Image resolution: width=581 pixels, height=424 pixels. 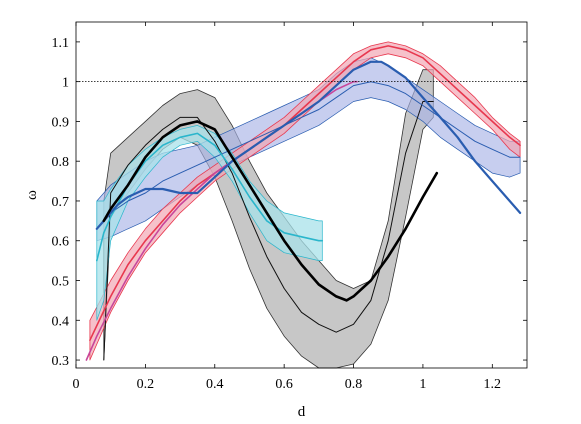 I want to click on x-axis-label: d, so click(x=302, y=412).